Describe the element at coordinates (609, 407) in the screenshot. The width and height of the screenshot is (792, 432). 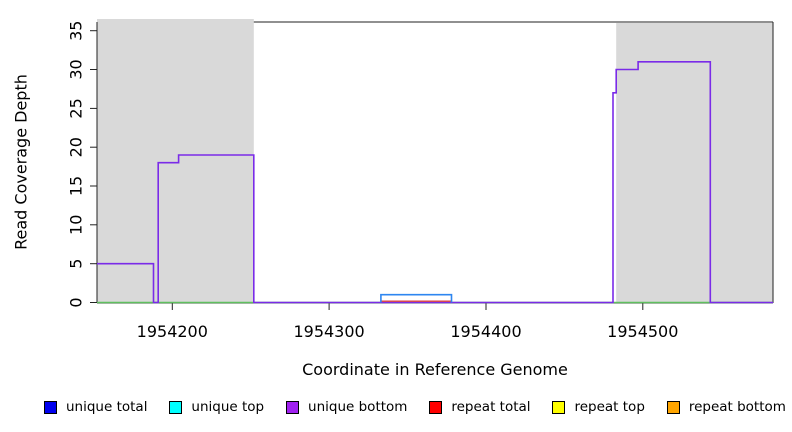
I see `legend-label: repeat top` at that location.